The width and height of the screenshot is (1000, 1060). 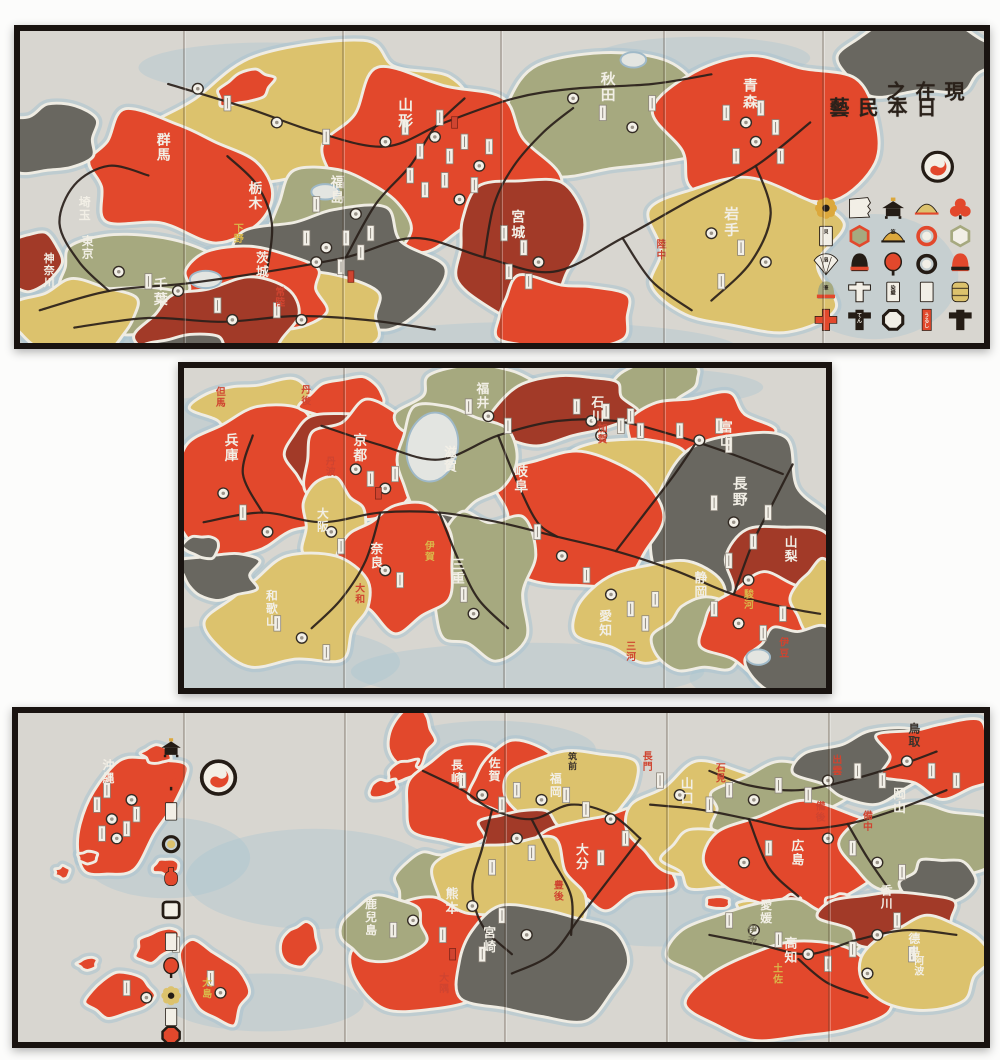 I want to click on map-label: 兵庫, so click(x=232, y=448).